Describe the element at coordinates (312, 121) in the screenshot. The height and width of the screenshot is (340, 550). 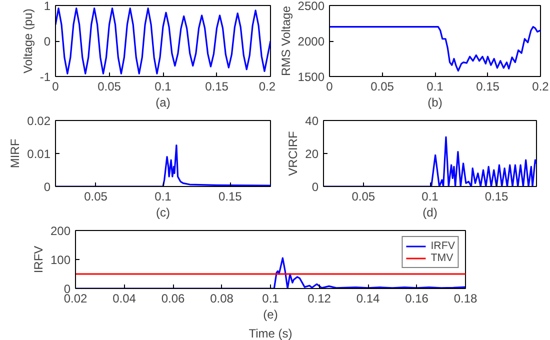
I see `y-tick-label: 40` at that location.